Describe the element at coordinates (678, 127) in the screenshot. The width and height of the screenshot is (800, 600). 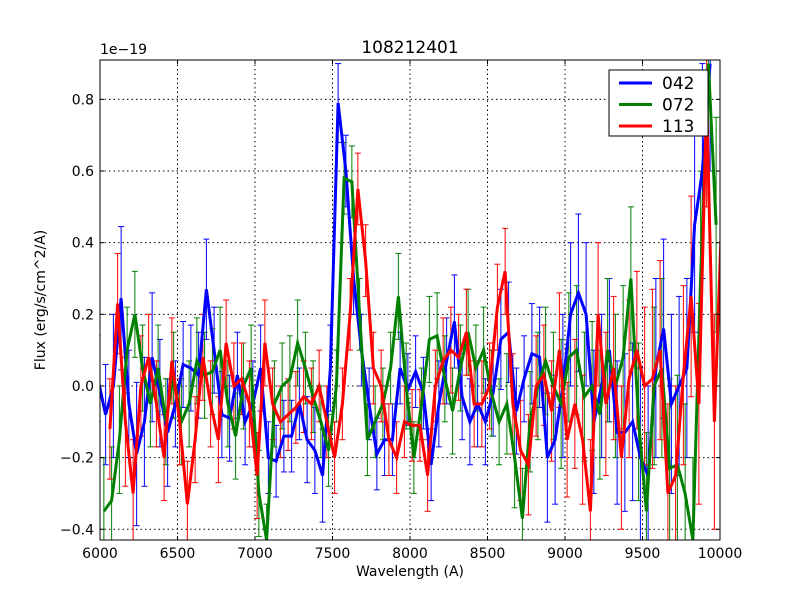
I see `legend-label-113: 113` at that location.